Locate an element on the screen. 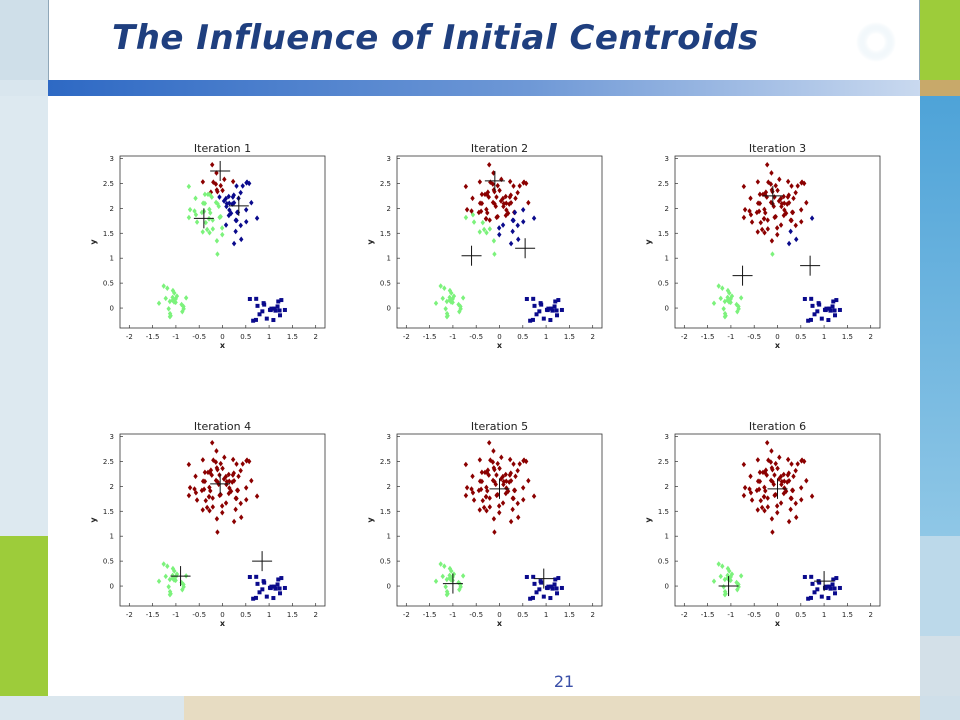 The image size is (960, 720). y-tick-label: 2.5 is located at coordinates (108, 184).